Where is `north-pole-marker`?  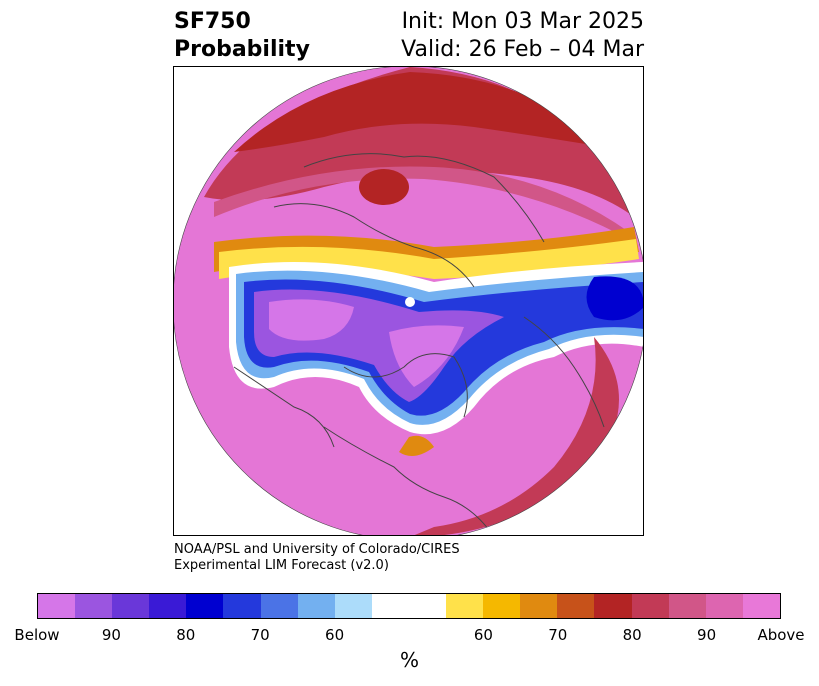
north-pole-marker is located at coordinates (410, 302).